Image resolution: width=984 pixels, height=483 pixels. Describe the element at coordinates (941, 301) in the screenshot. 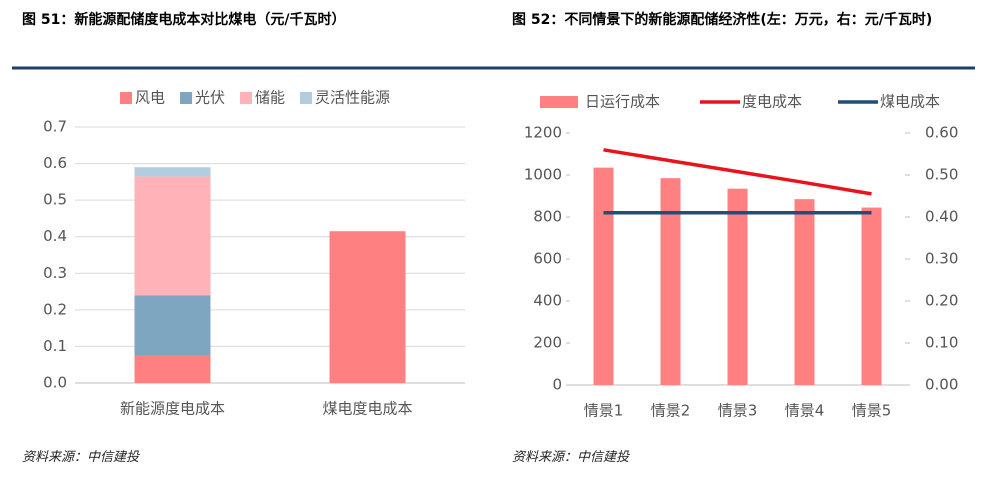

I see `y2-tick-label: 0.20` at that location.